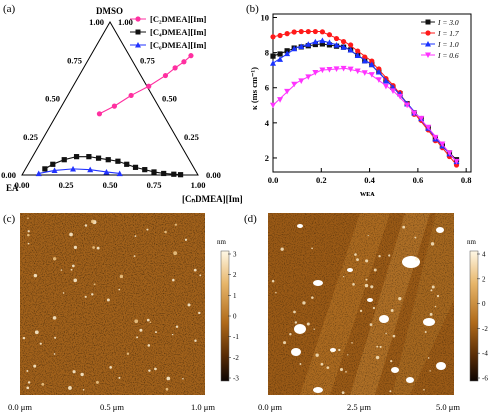 The height and width of the screenshot is (412, 490). What do you see at coordinates (52, 99) in the screenshot?
I see `ternary-left-tick: 0.50` at bounding box center [52, 99].